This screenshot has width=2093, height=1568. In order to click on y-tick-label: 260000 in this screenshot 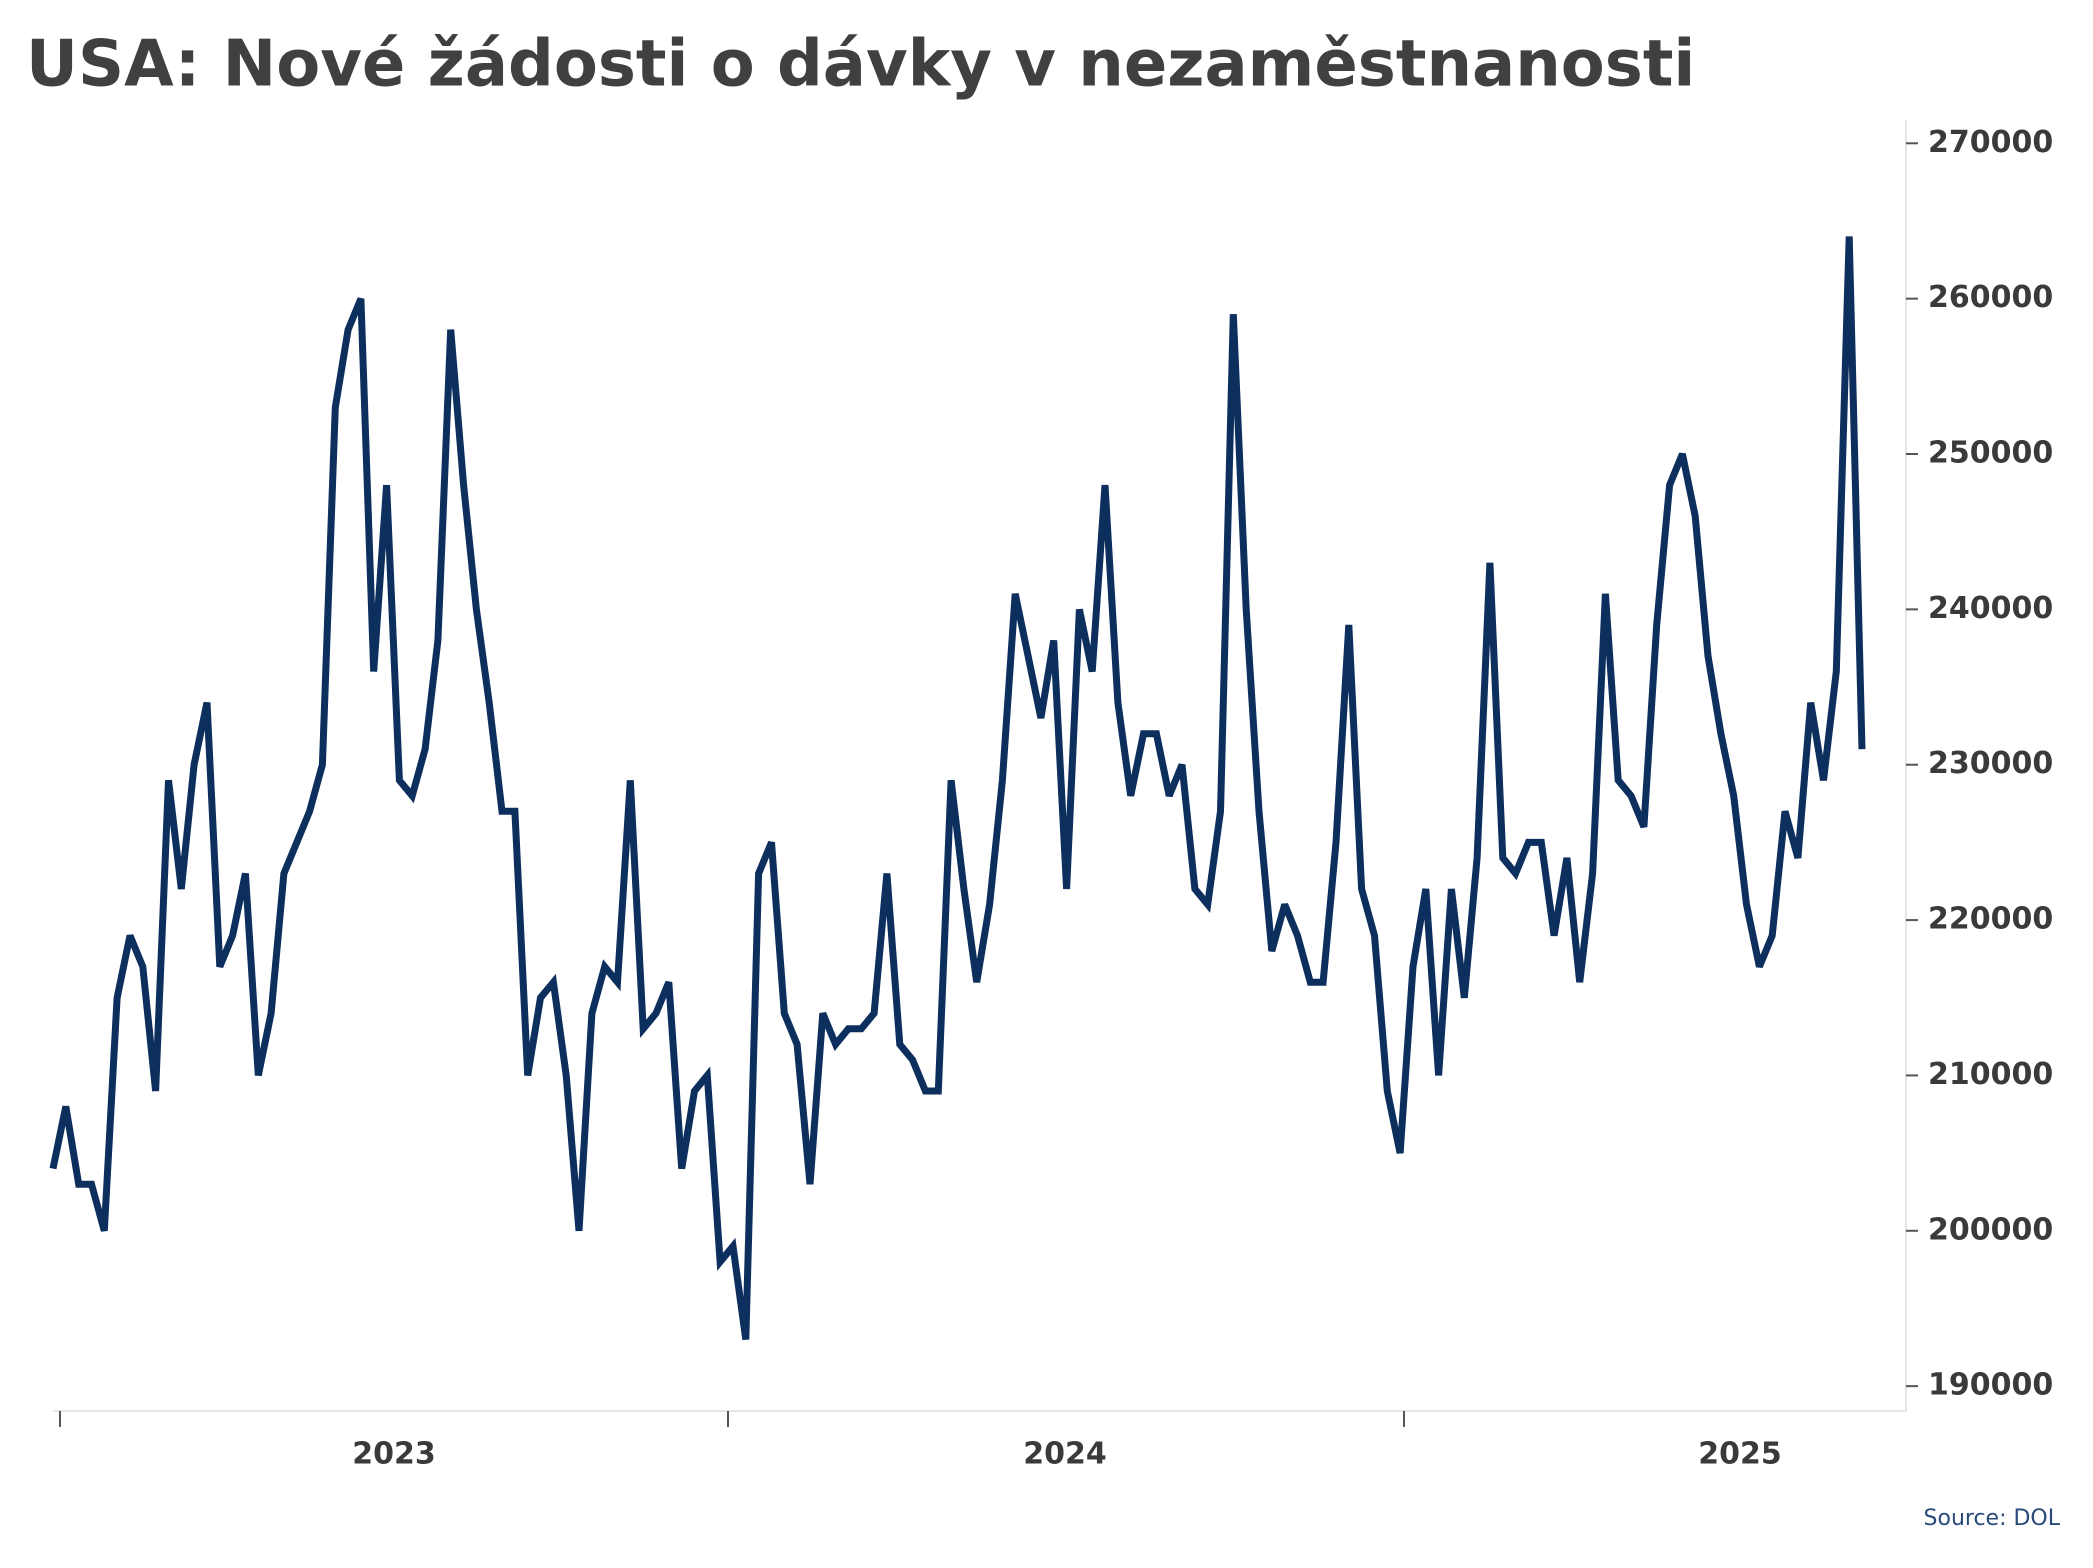, I will do `click(1990, 297)`.